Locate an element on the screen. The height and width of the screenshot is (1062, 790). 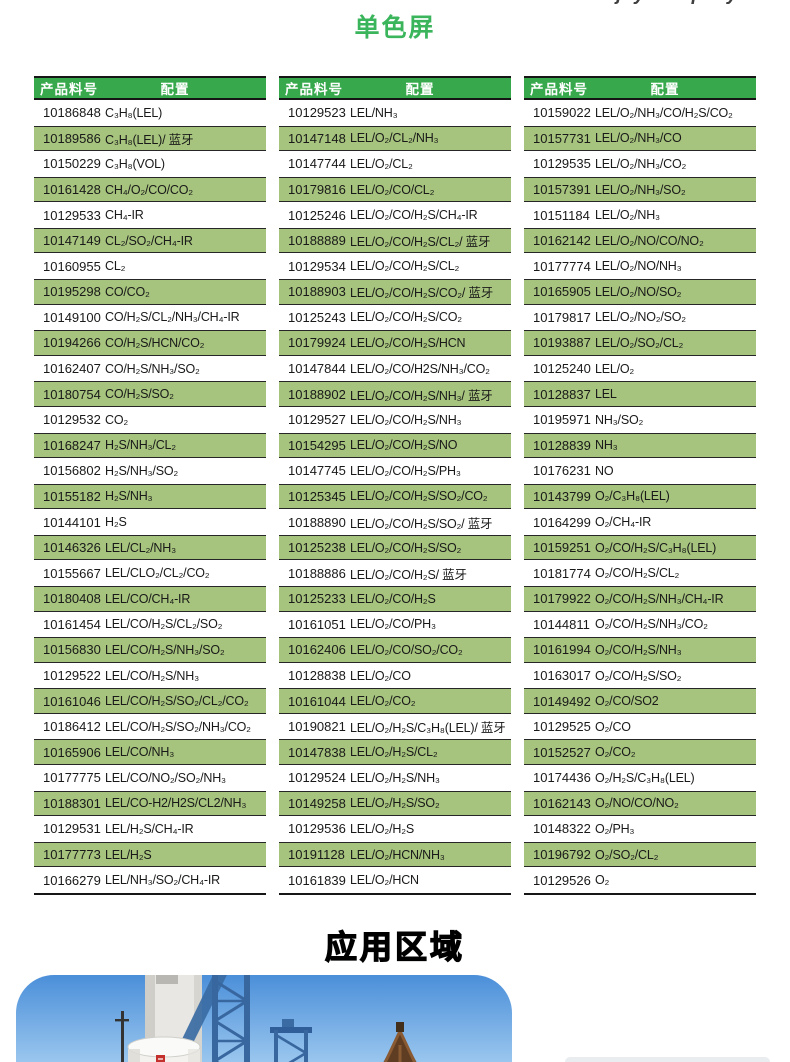
table-row: 10179922 O₂/CO/H₂S/NH₃/CH₄-IR is located at coordinates (640, 598).